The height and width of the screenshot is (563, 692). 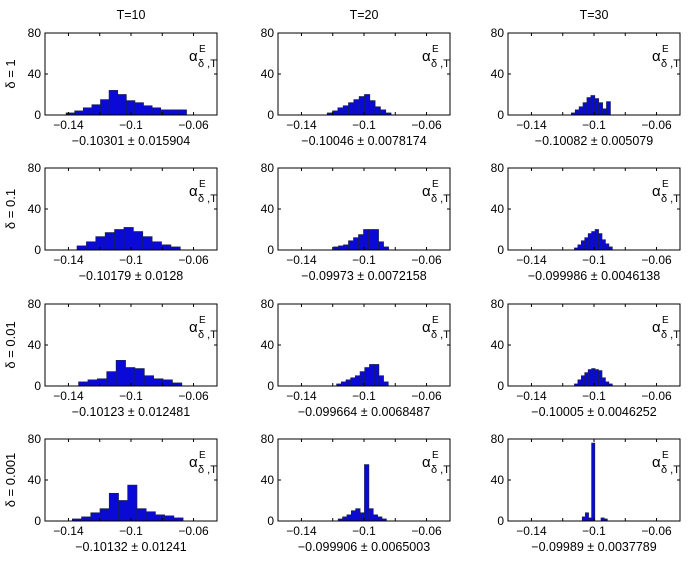 I want to click on panel-caption: −0.10046 ± 0.0078174, so click(x=363, y=141).